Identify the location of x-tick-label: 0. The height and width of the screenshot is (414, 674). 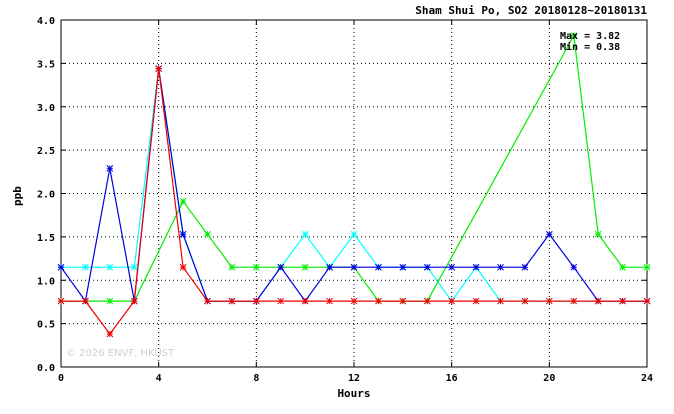
(61, 378).